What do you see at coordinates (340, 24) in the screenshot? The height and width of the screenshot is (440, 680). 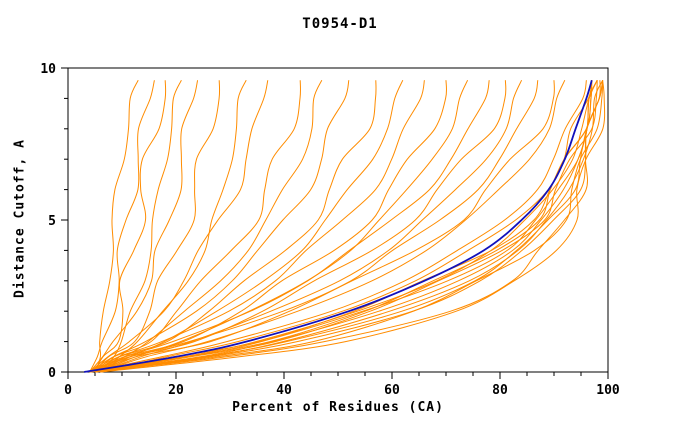 I see `chart-title: T0954-D1` at bounding box center [340, 24].